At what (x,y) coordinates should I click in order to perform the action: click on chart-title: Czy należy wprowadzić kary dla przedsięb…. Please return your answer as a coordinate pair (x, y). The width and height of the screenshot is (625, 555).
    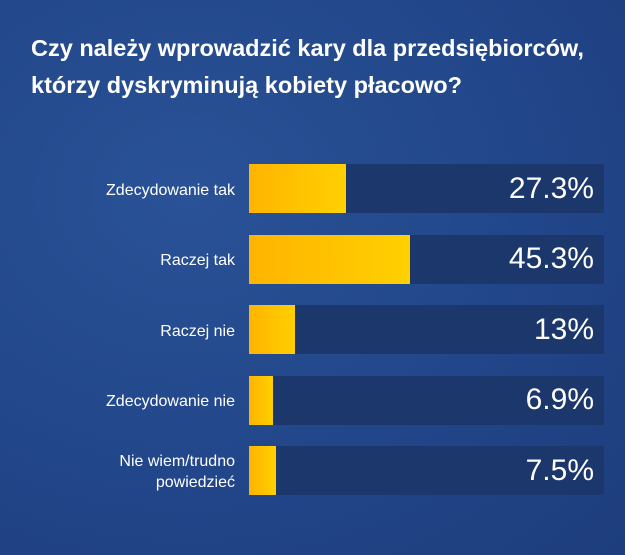
    Looking at the image, I should click on (307, 66).